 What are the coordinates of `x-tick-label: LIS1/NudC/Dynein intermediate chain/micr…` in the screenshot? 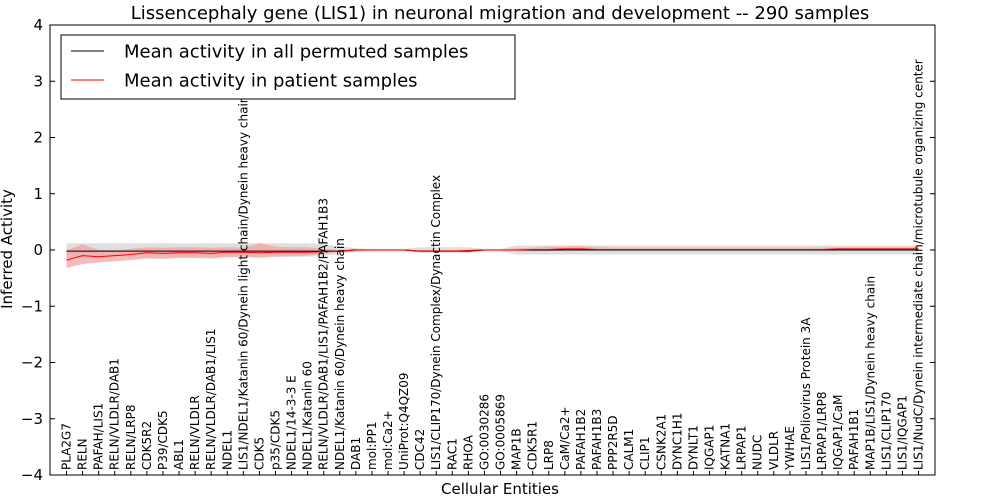 It's located at (919, 264).